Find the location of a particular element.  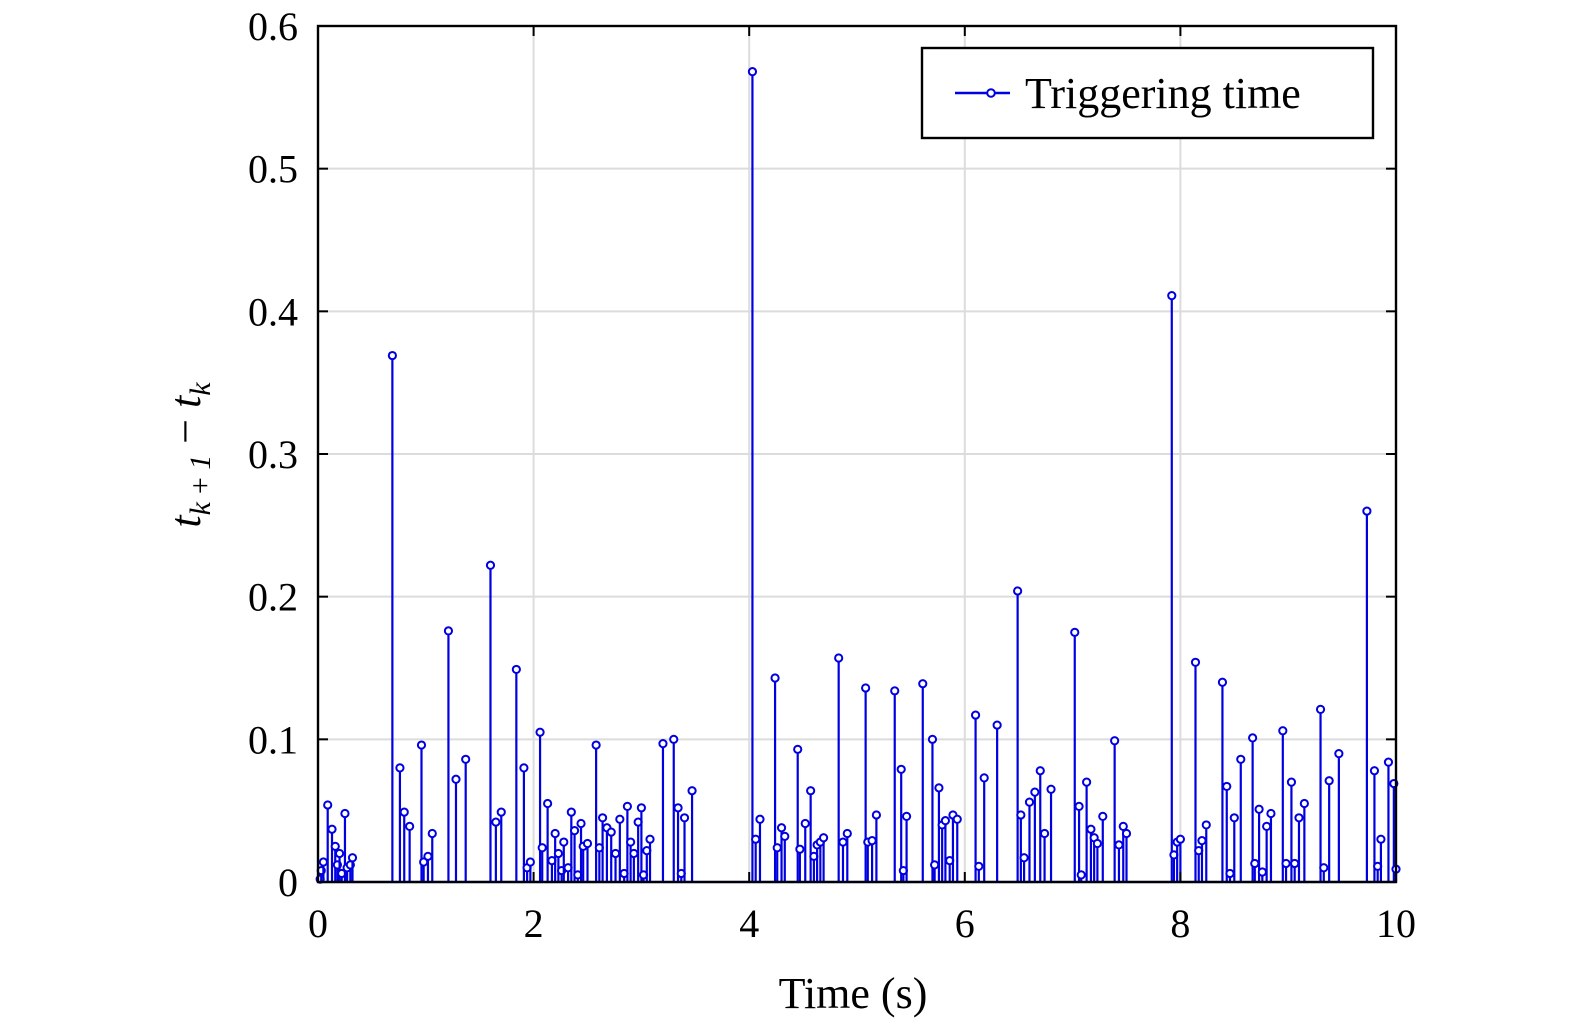

x-tick-label-2: 4 is located at coordinates (749, 923).